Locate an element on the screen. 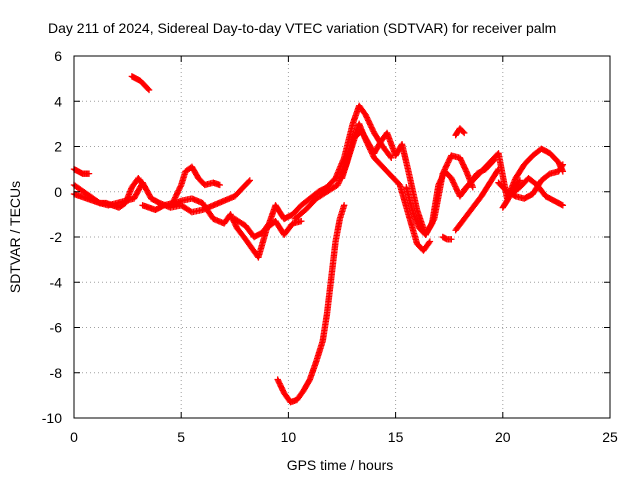  series-track-f is located at coordinates (236, 228).